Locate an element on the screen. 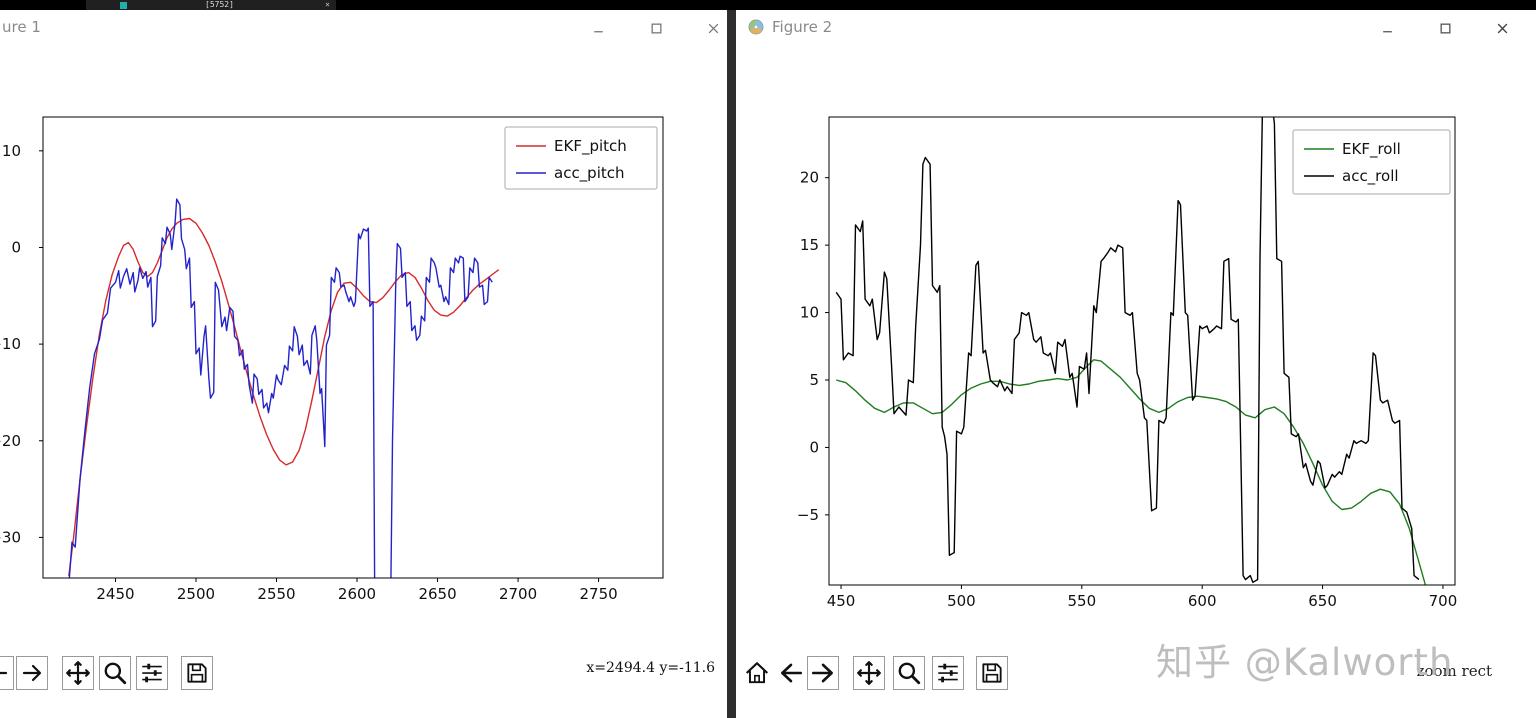  y-tick-label: 15 is located at coordinates (809, 245).